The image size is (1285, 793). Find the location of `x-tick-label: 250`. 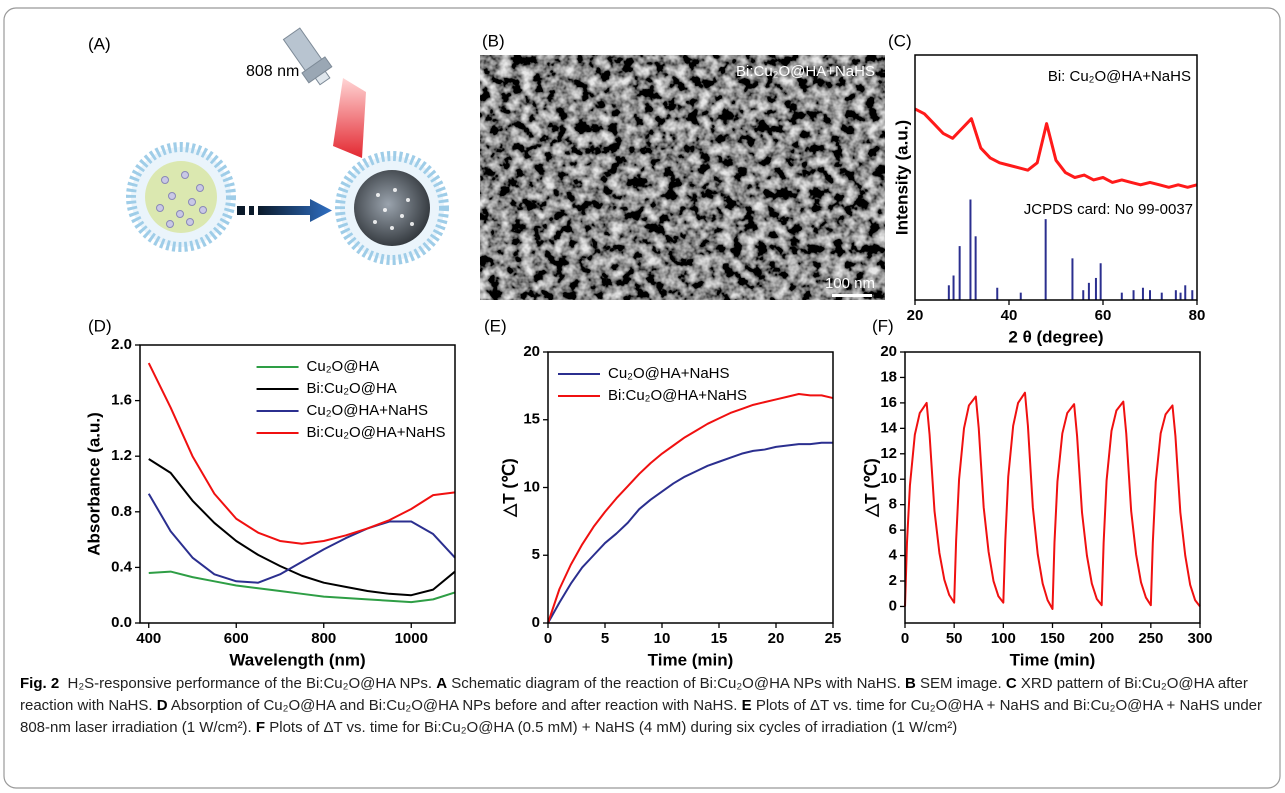

x-tick-label: 250 is located at coordinates (1150, 638).